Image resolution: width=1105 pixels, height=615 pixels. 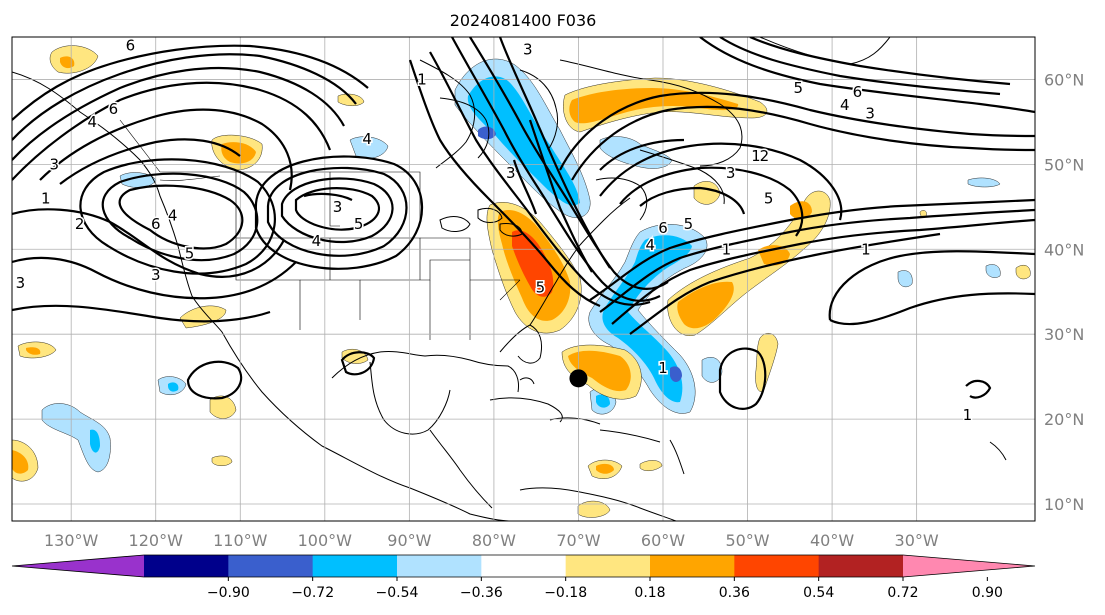 I want to click on colorbar-tick-label: 0.90, so click(x=987, y=593).